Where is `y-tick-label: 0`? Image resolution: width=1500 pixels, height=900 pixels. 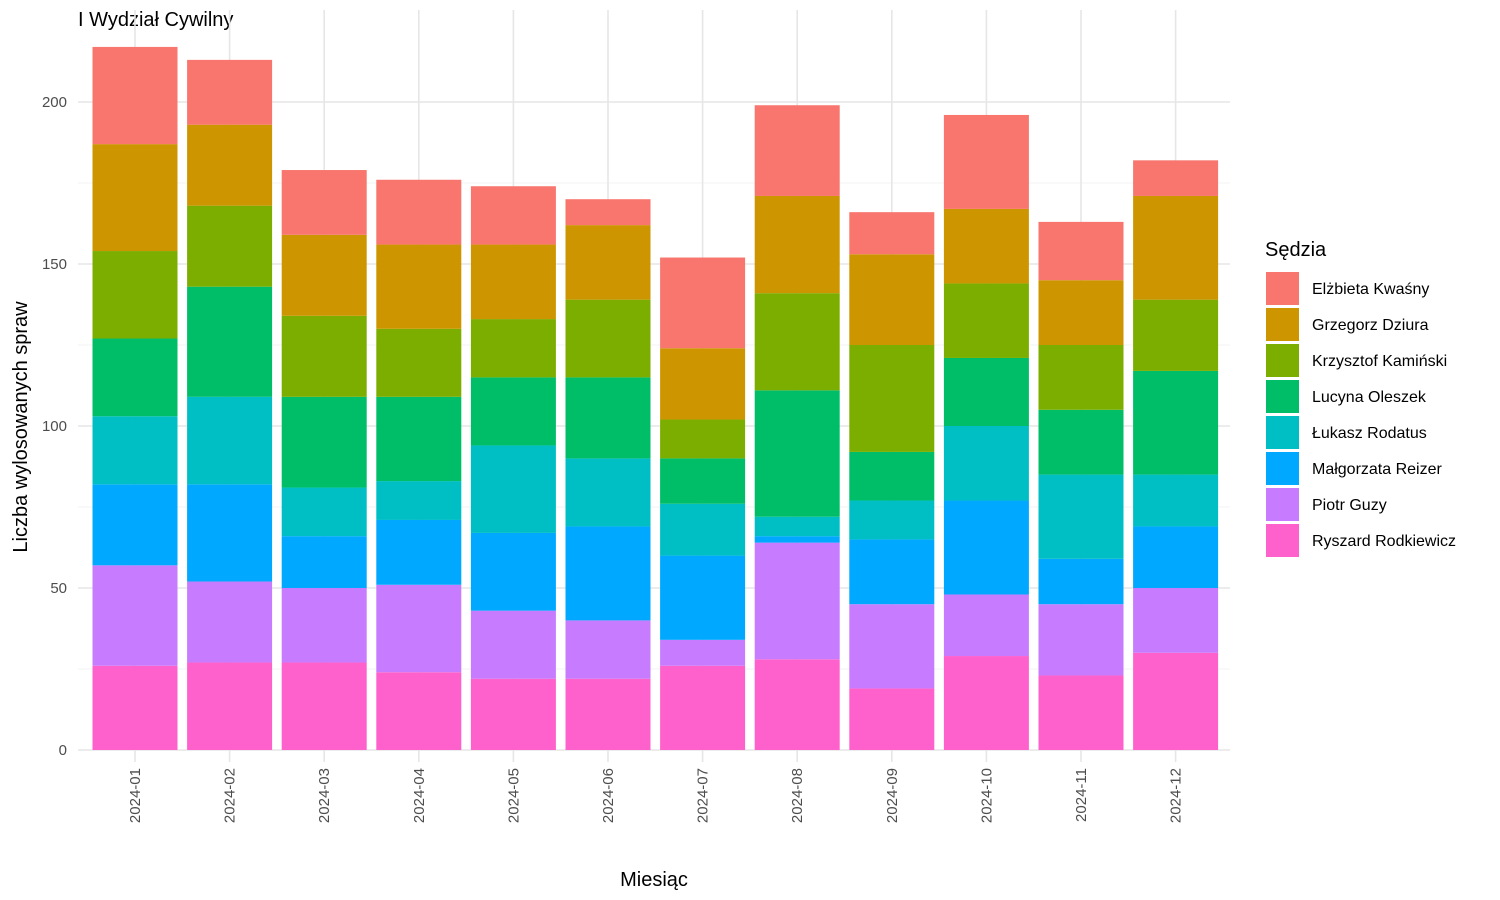 y-tick-label: 0 is located at coordinates (63, 750).